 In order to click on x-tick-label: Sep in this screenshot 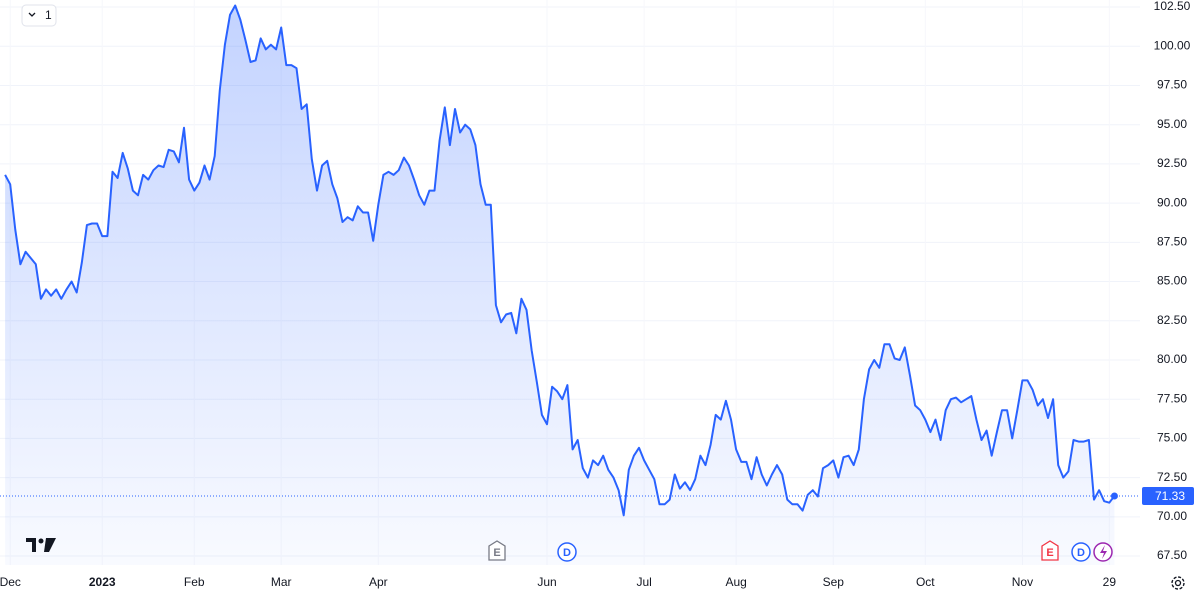, I will do `click(834, 582)`.